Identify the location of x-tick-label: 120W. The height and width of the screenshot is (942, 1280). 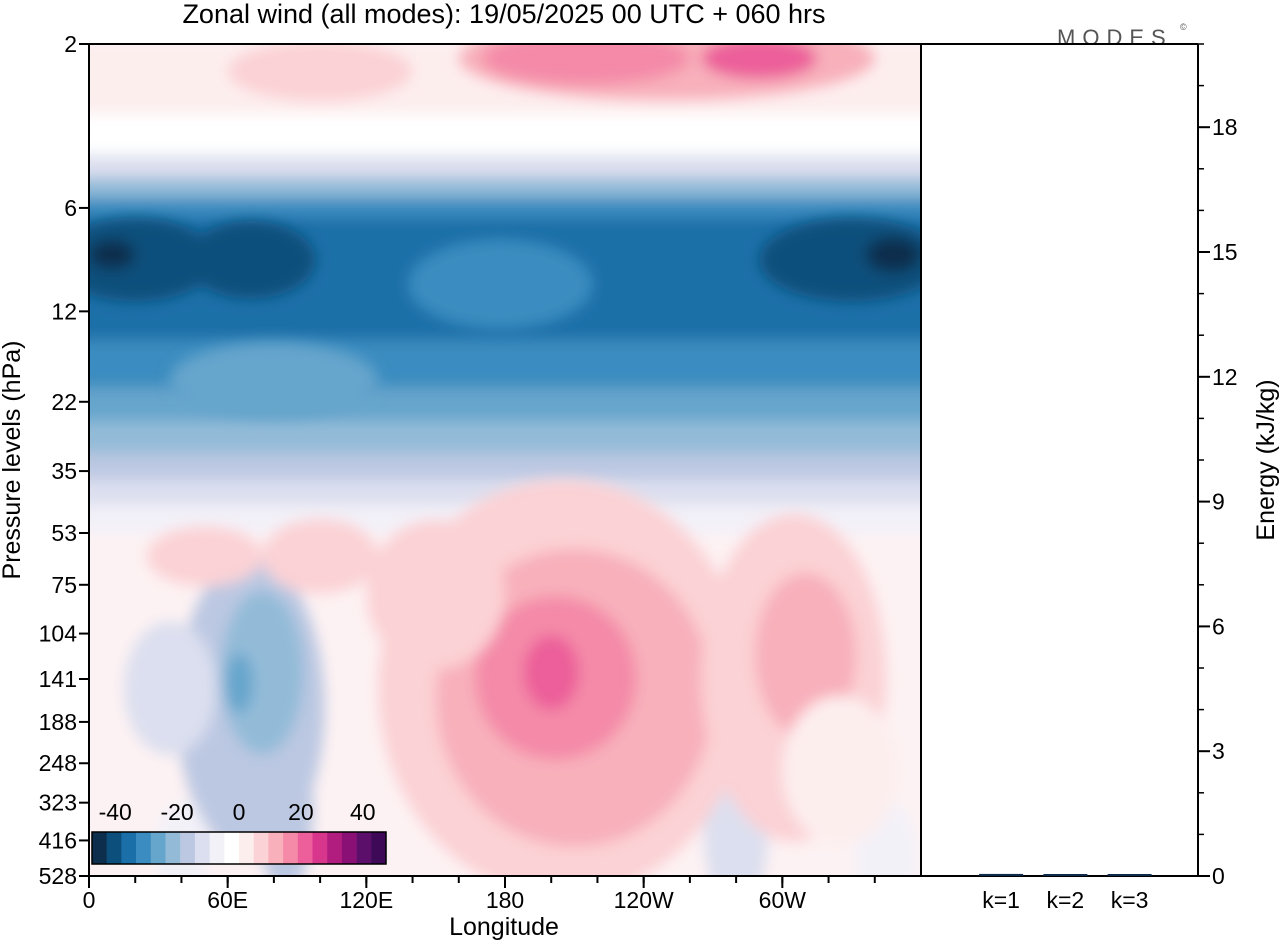
(644, 900).